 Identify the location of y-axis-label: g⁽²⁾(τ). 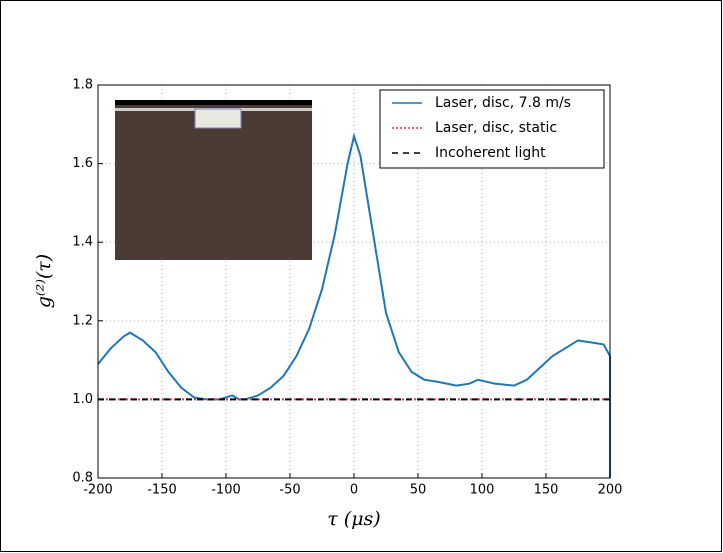
(44, 281).